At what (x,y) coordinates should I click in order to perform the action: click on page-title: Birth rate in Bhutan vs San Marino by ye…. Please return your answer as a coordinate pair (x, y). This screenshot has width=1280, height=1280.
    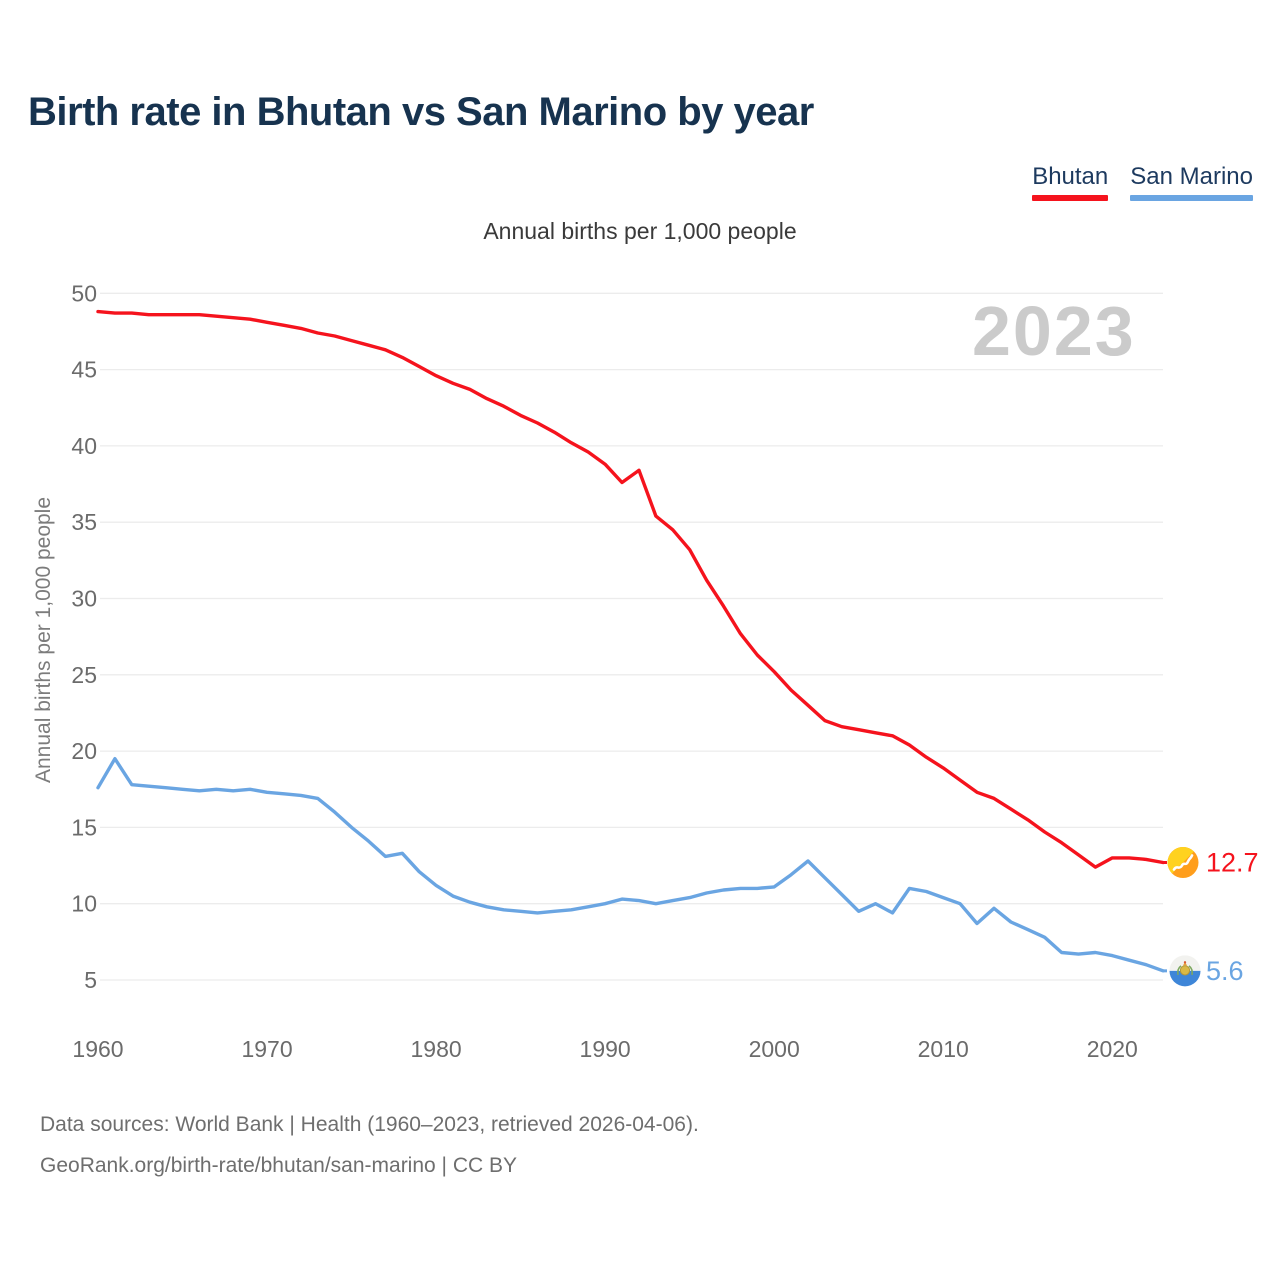
    Looking at the image, I should click on (421, 112).